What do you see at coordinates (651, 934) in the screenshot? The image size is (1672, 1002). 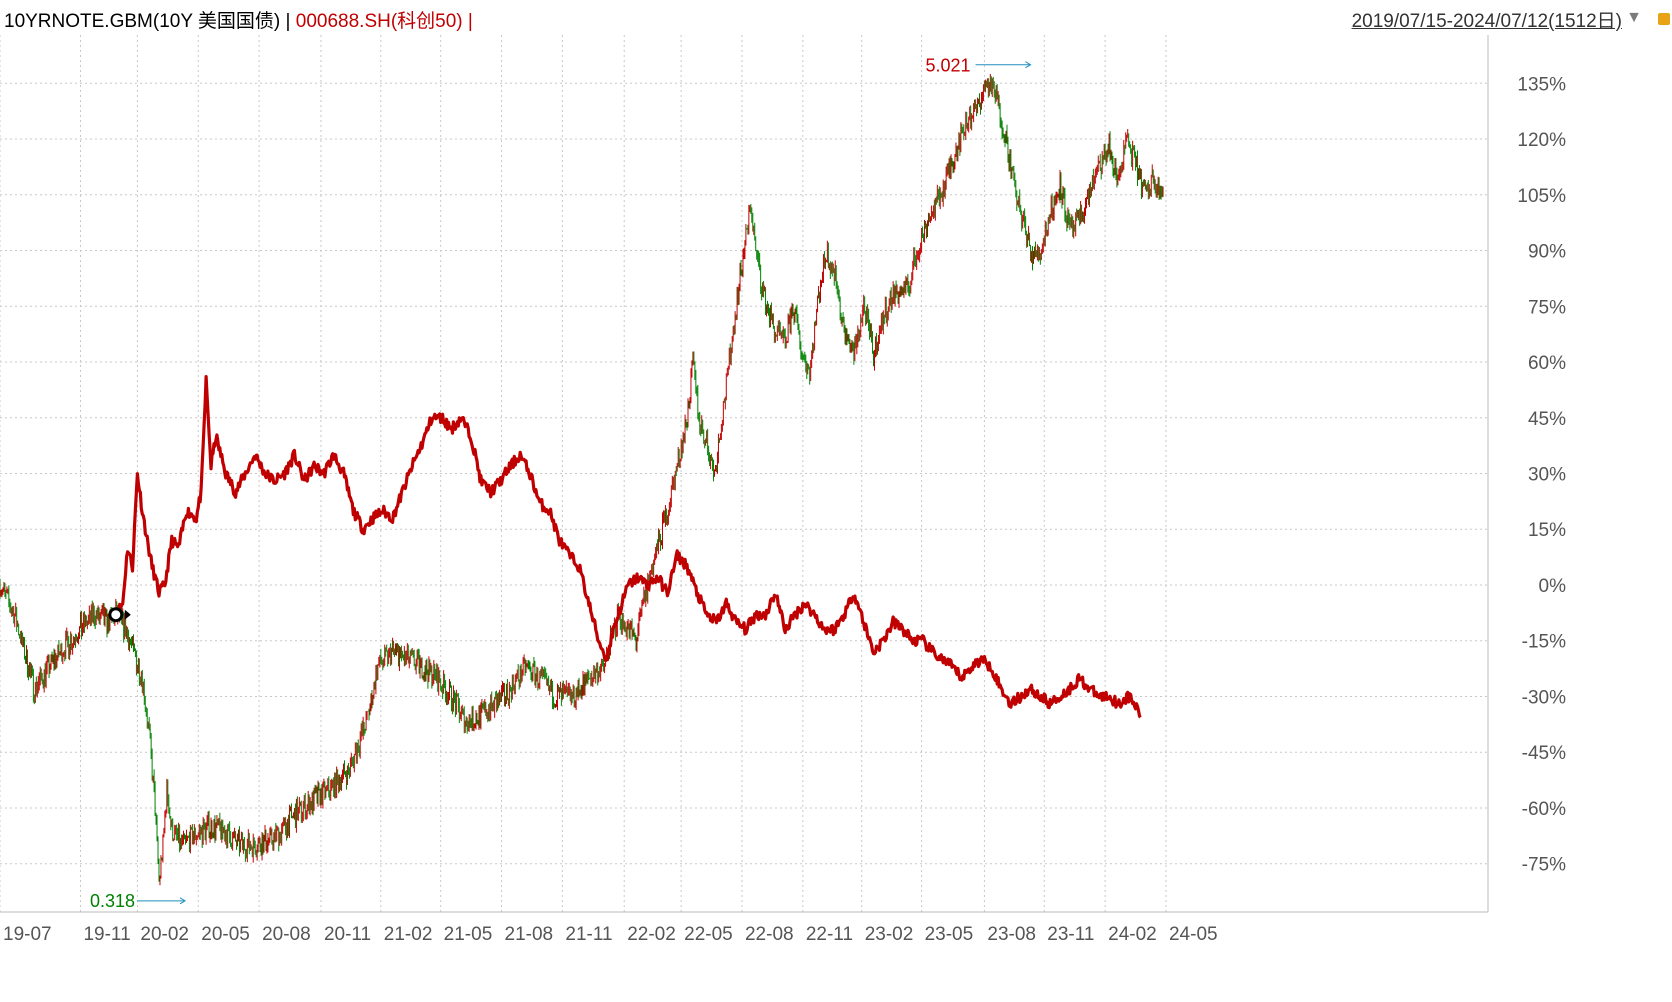 I see `x-tick-label: 22-02` at bounding box center [651, 934].